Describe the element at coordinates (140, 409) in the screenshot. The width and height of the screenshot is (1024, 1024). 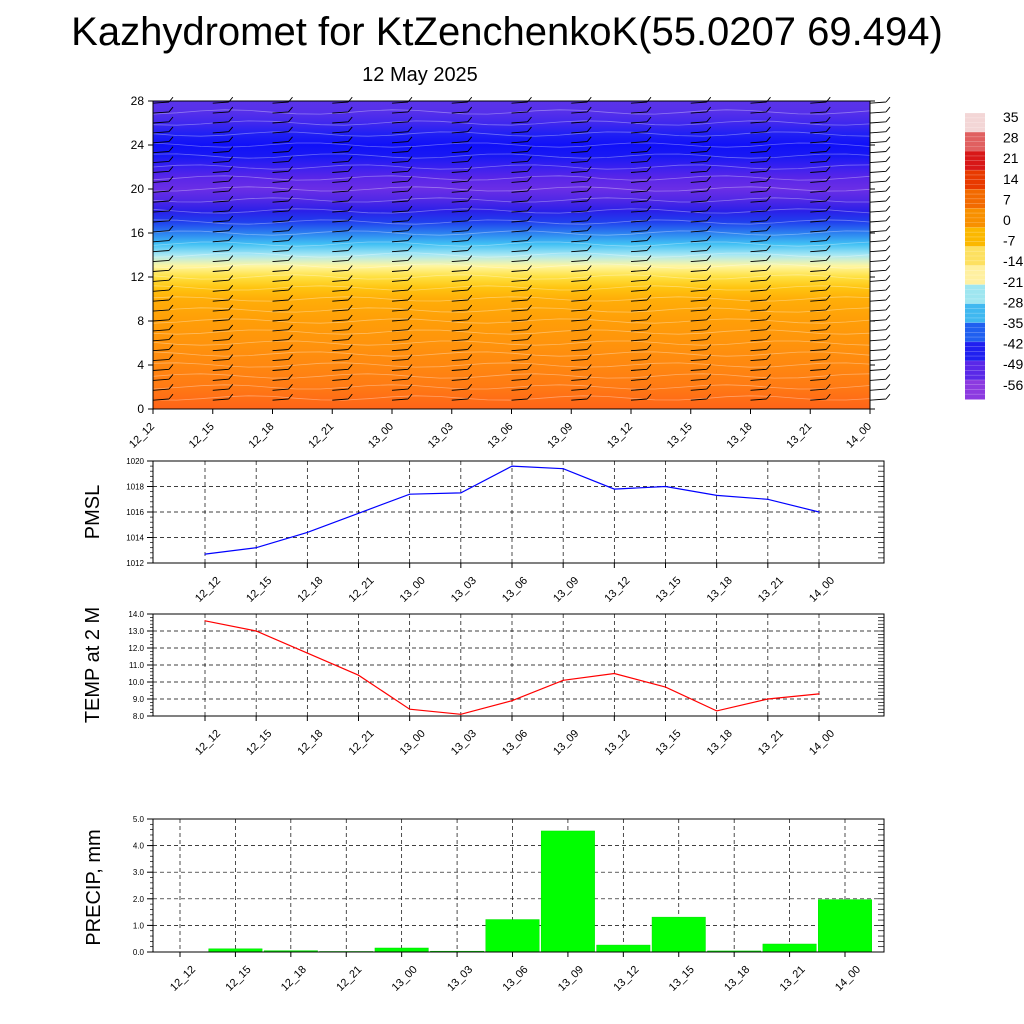
I see `y-tick-label: 0` at that location.